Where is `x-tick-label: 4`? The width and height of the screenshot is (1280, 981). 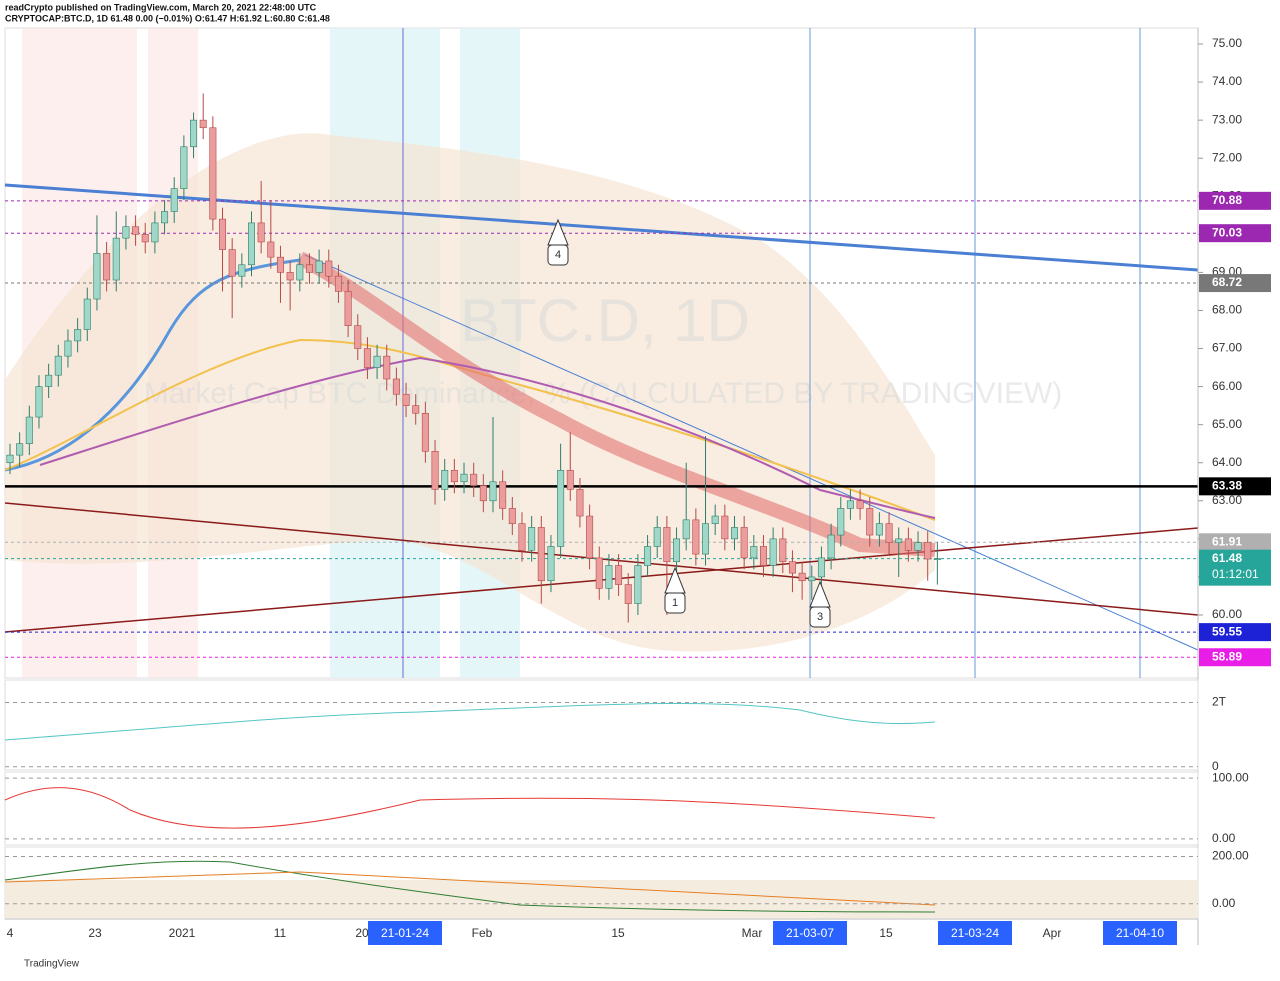 x-tick-label: 4 is located at coordinates (10, 933).